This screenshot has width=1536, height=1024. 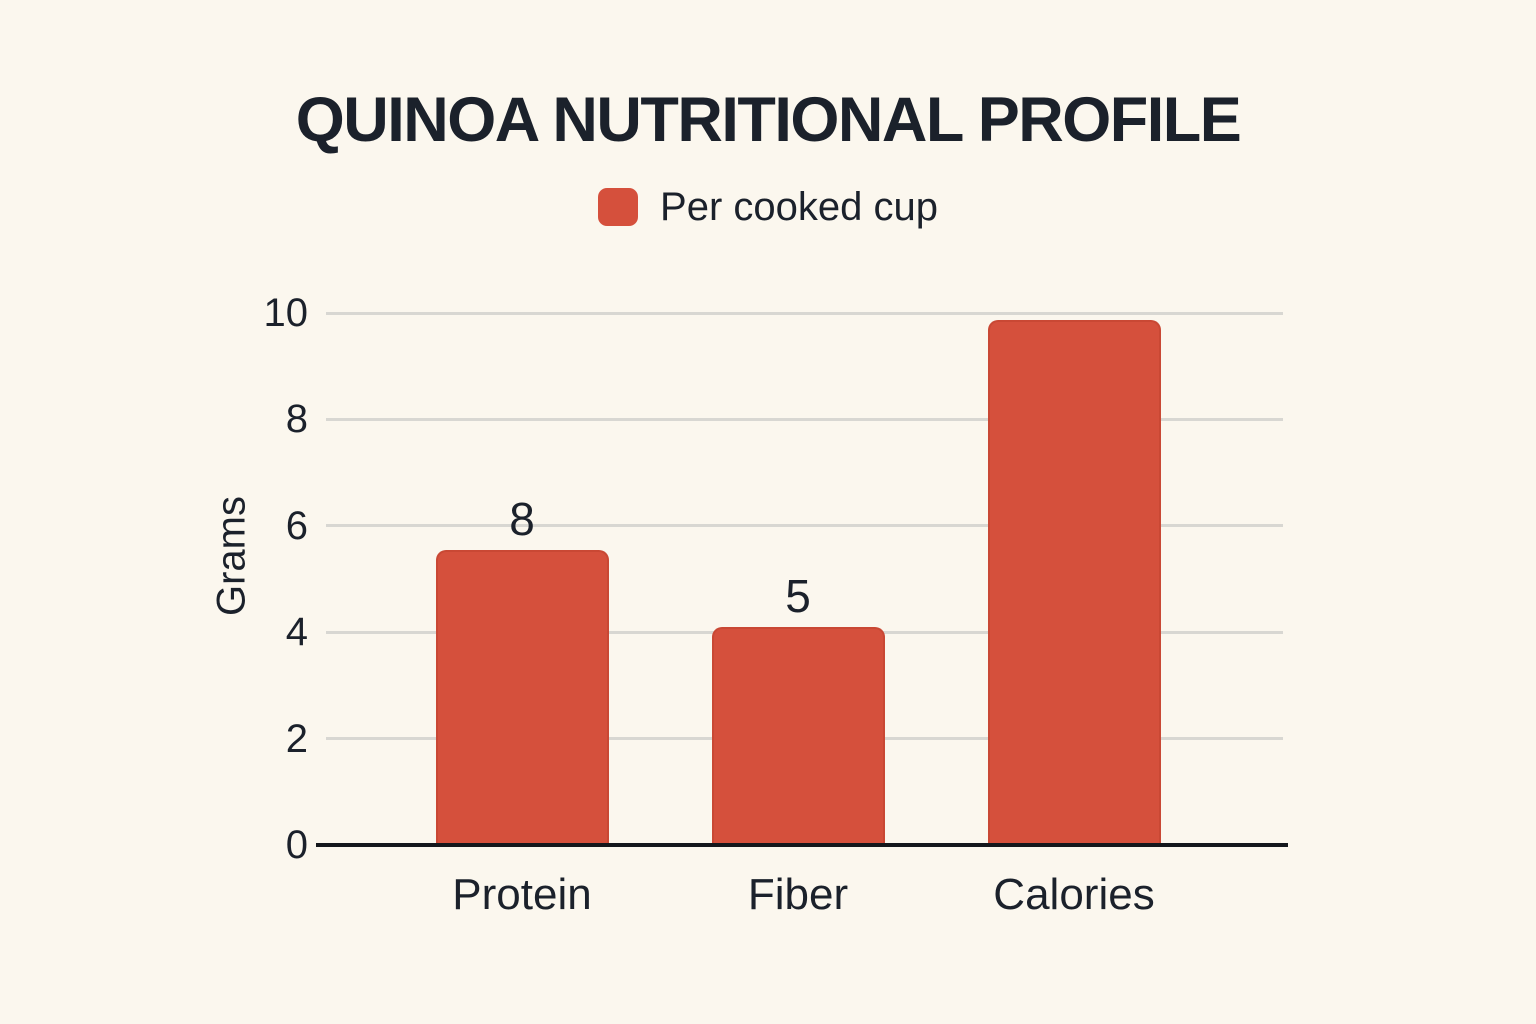 I want to click on legend: Per cooked cup, so click(x=768, y=207).